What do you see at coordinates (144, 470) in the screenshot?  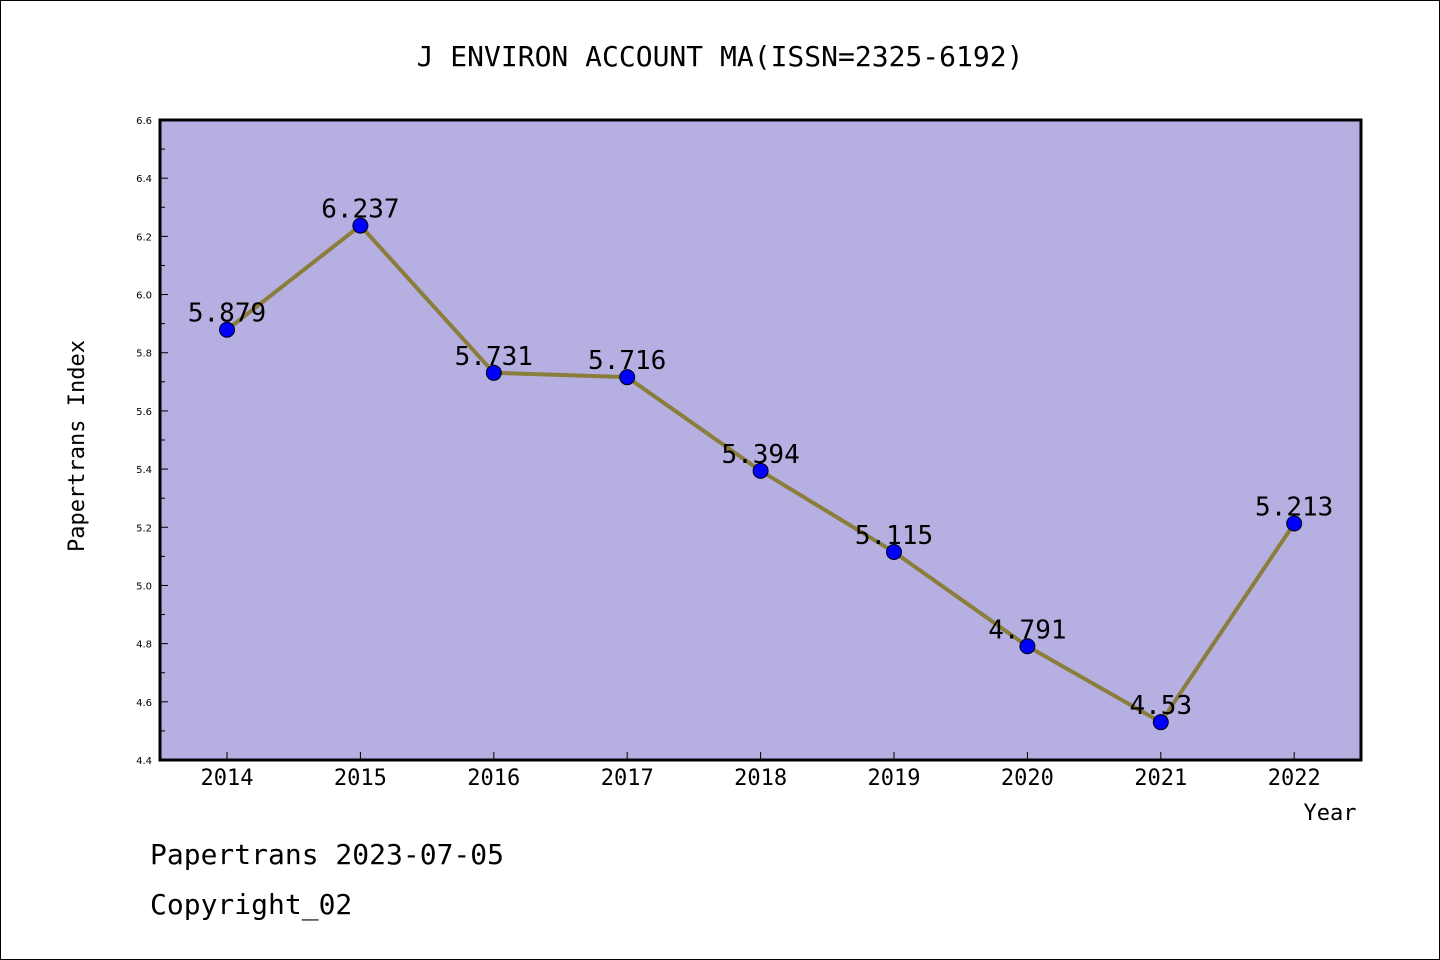 I see `y-tick-label: 5.4` at bounding box center [144, 470].